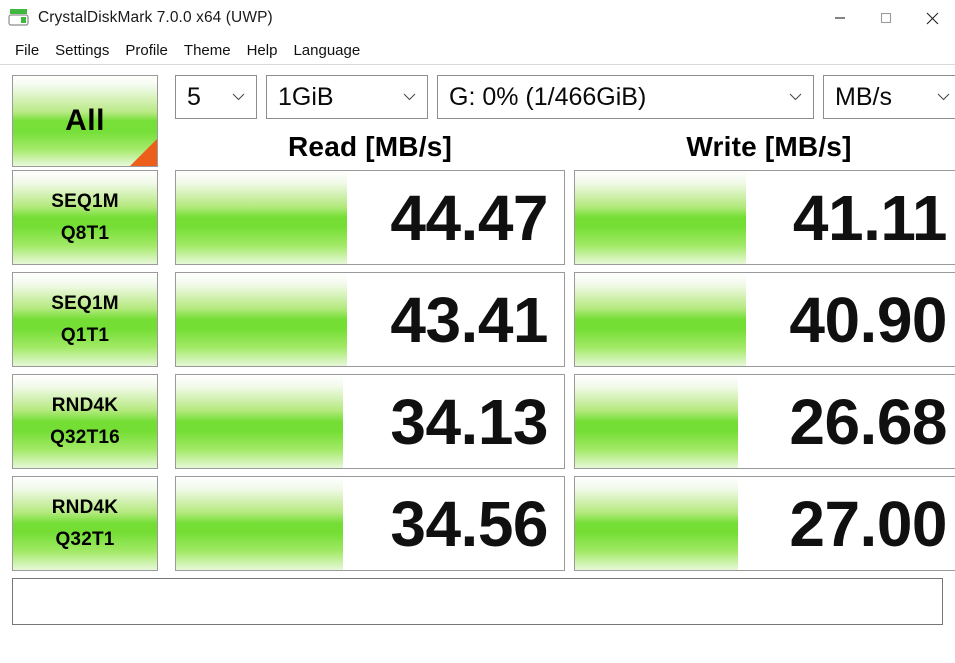 The image size is (955, 663). I want to click on unit-select: MB/s, so click(889, 97).